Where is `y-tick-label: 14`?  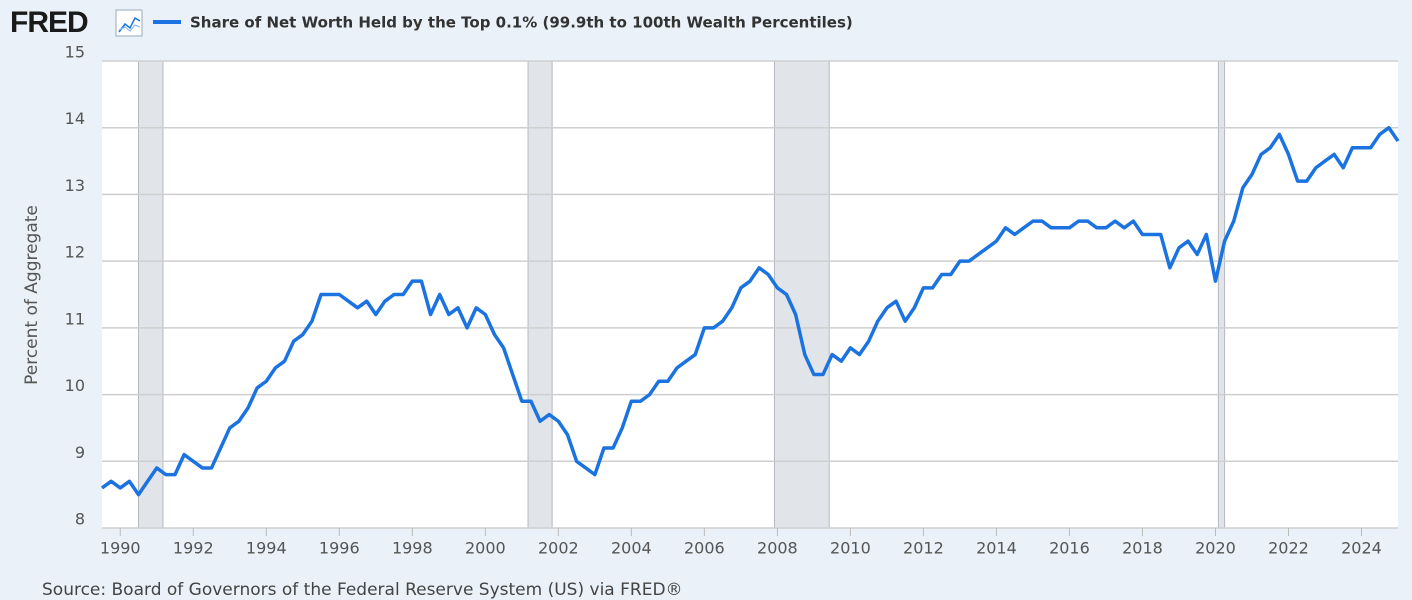 y-tick-label: 14 is located at coordinates (75, 118).